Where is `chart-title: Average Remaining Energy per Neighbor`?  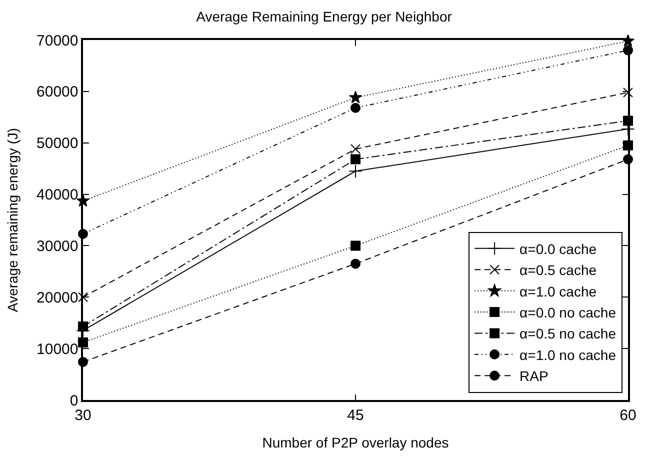
chart-title: Average Remaining Energy per Neighbor is located at coordinates (324, 16).